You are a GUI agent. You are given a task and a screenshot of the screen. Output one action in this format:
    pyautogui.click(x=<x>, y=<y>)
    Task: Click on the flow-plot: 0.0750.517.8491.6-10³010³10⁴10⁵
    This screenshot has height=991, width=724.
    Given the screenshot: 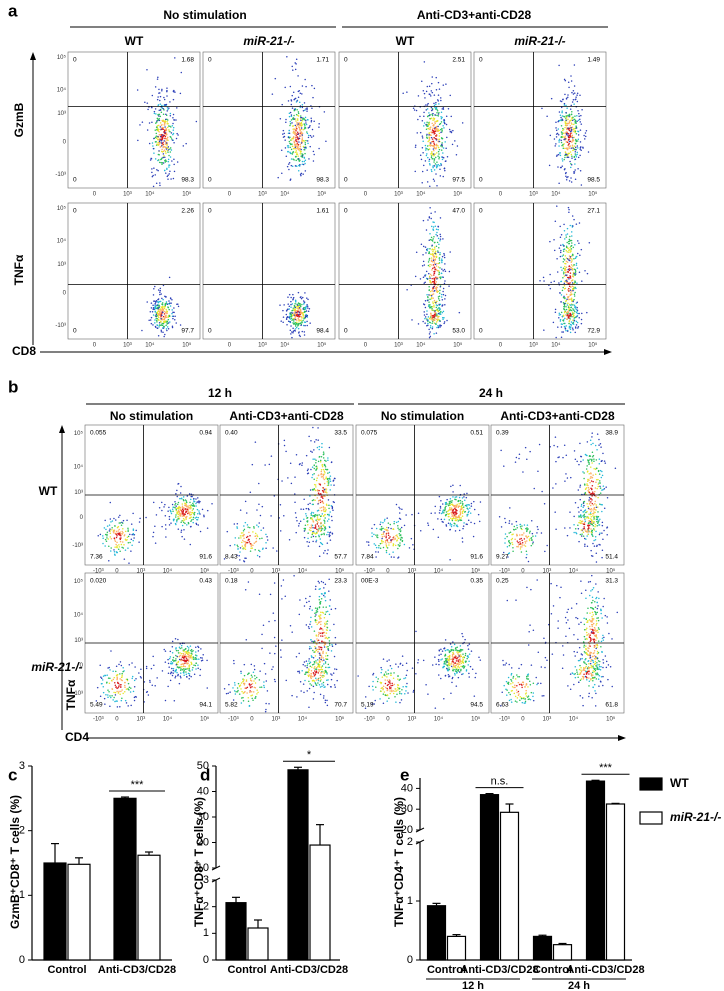 What is the action you would take?
    pyautogui.click(x=422, y=500)
    